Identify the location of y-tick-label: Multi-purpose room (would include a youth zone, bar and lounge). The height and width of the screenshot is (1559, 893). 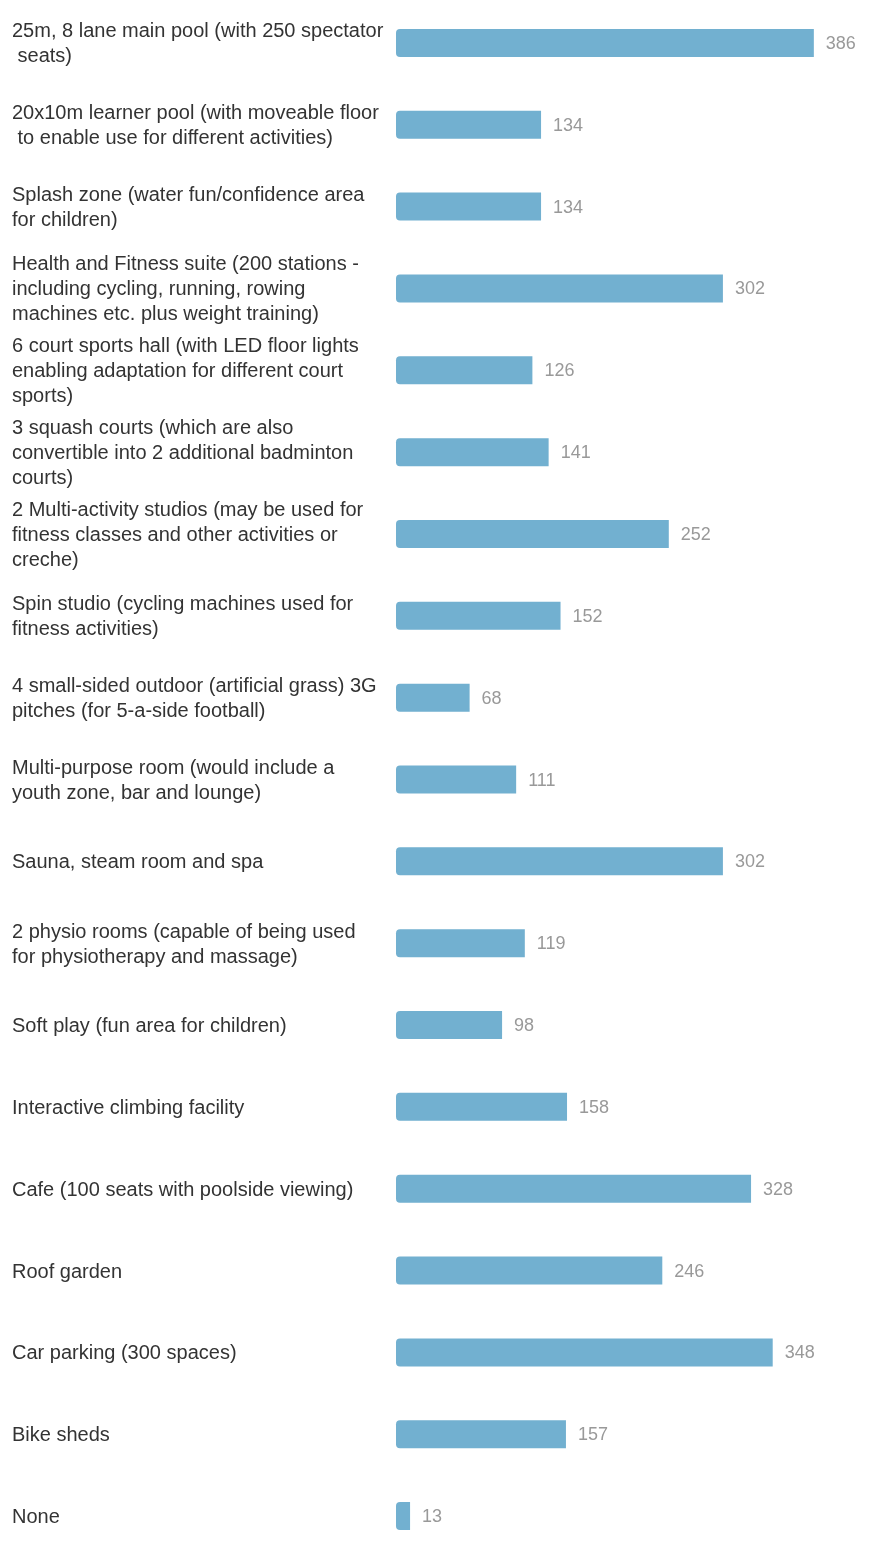
(176, 779).